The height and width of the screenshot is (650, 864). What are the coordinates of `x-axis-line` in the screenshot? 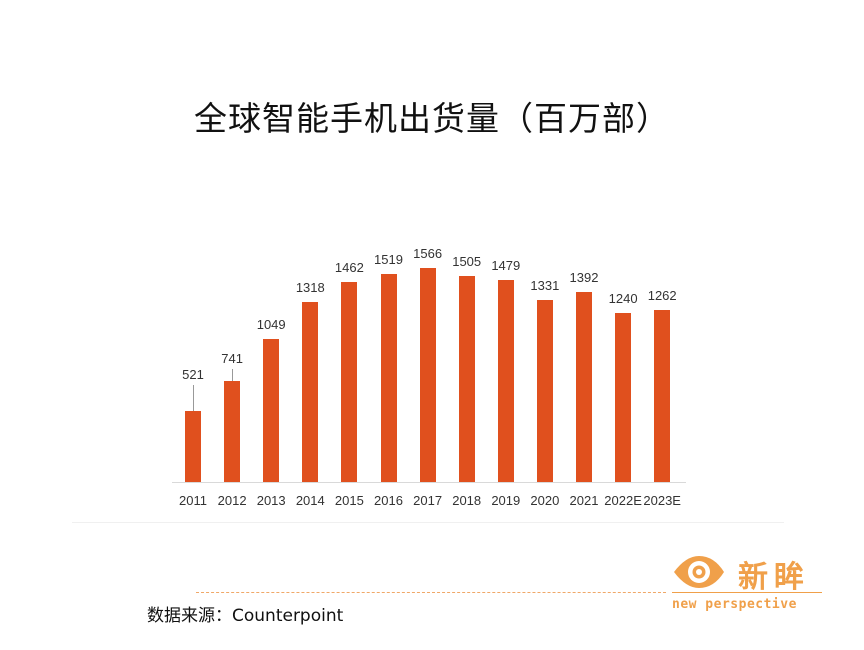 It's located at (429, 482).